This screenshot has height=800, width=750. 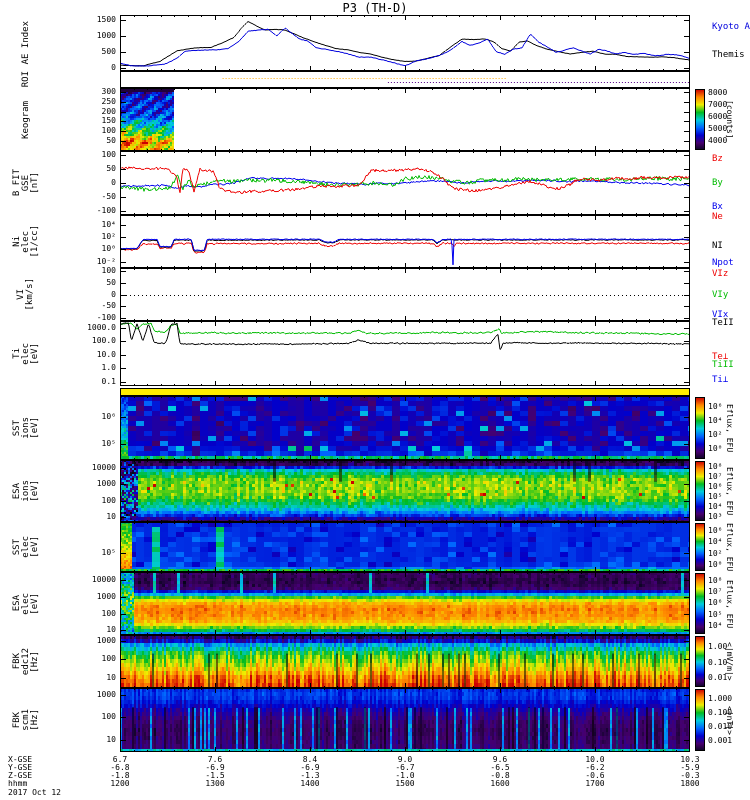 I want to click on axis-value: -0.8, so click(x=500, y=775).